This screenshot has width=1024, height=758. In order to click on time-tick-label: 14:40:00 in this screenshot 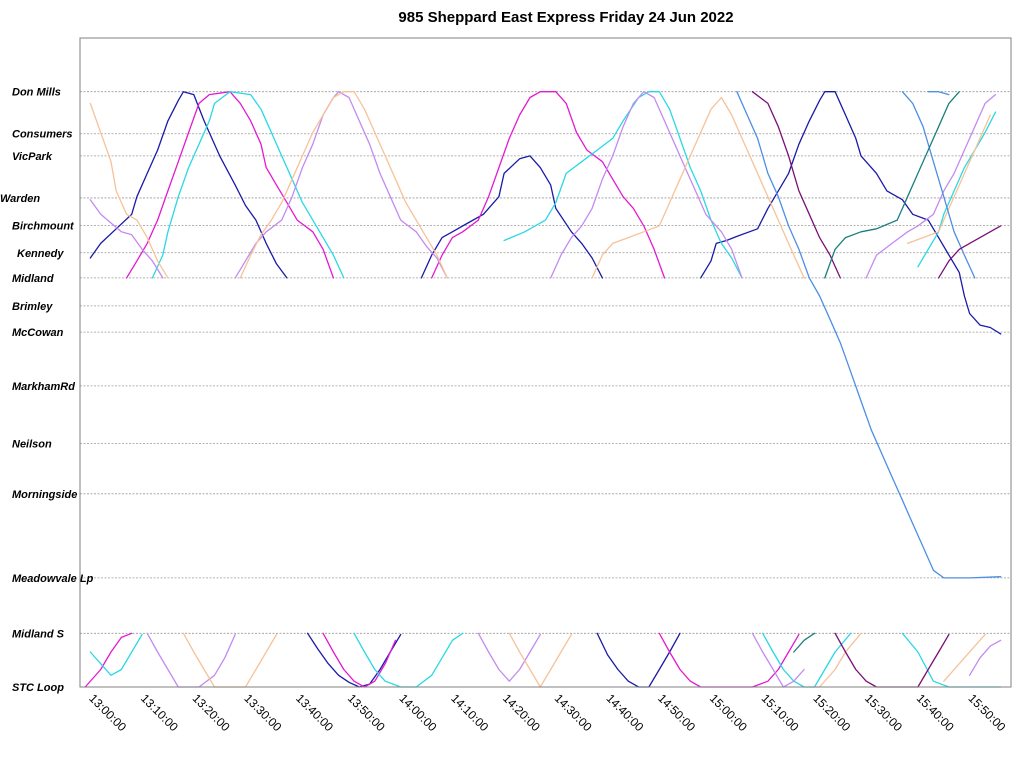, I will do `click(624, 712)`.